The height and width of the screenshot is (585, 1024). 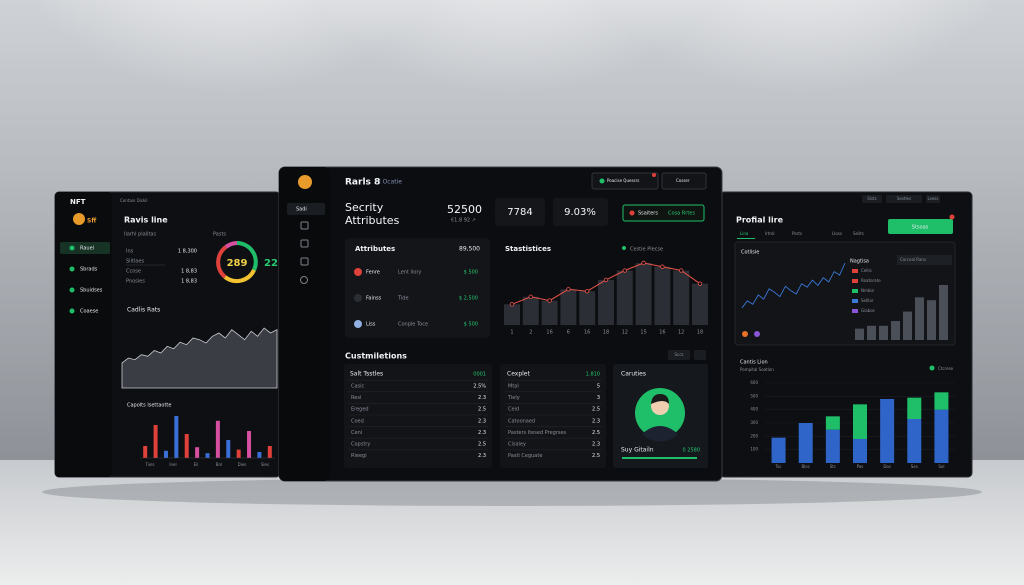 What do you see at coordinates (867, 300) in the screenshot?
I see `legend-label: Selllar` at bounding box center [867, 300].